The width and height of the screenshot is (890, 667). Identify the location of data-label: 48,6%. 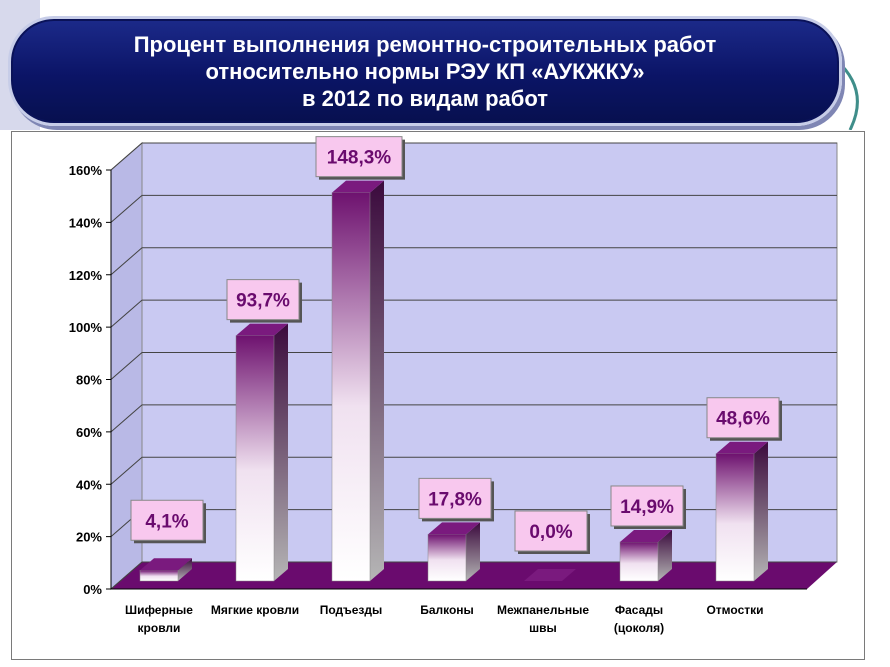
(744, 419).